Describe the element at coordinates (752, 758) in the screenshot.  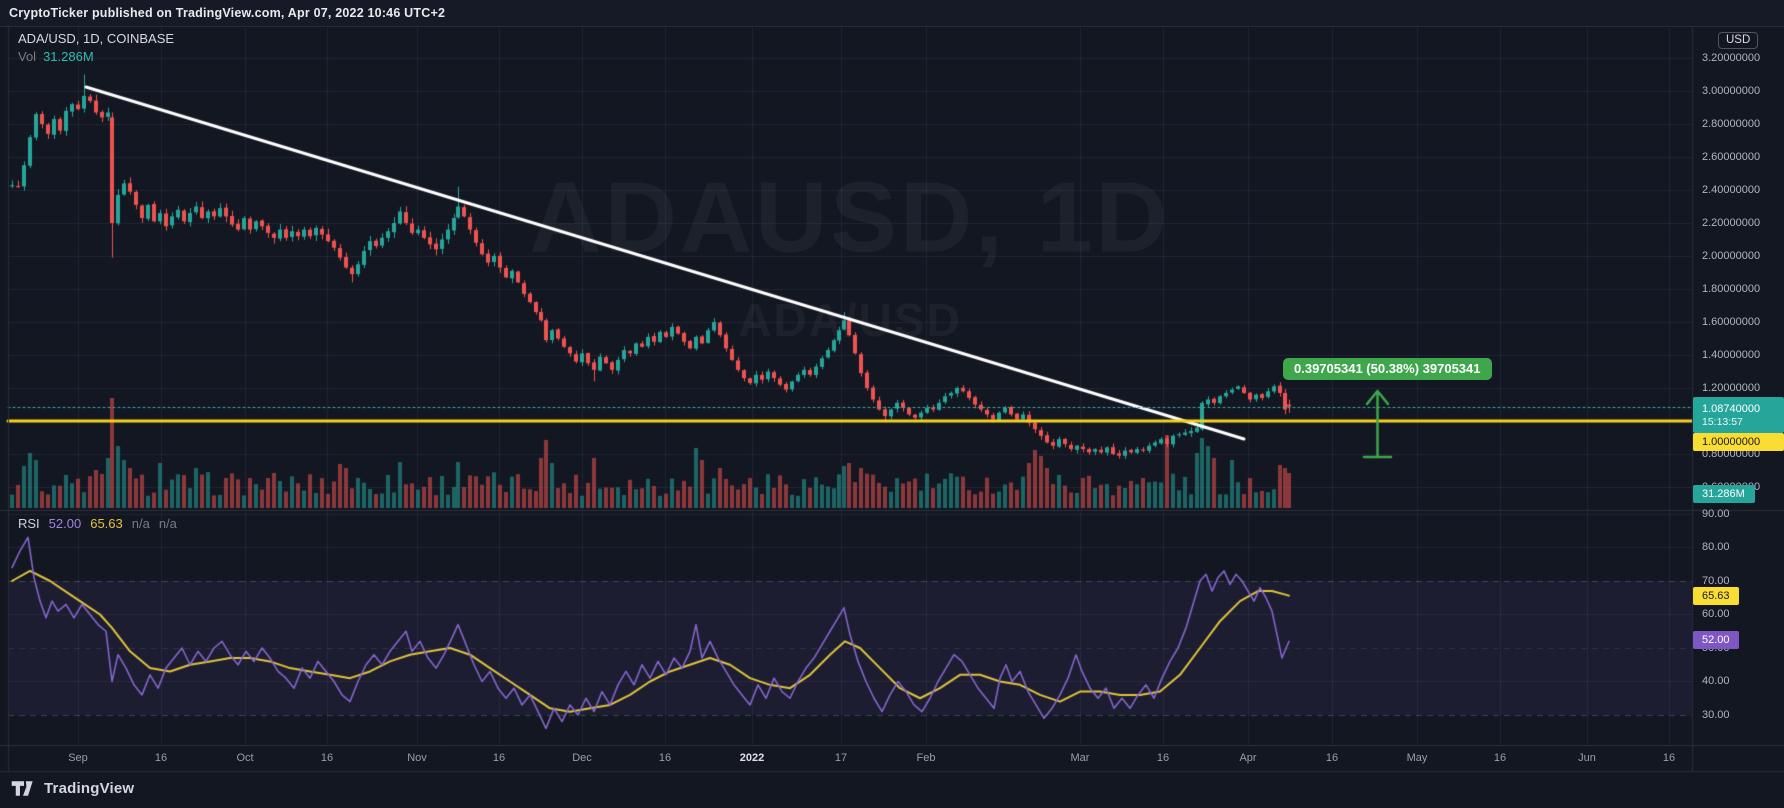
I see `time-tick-label: 2022` at that location.